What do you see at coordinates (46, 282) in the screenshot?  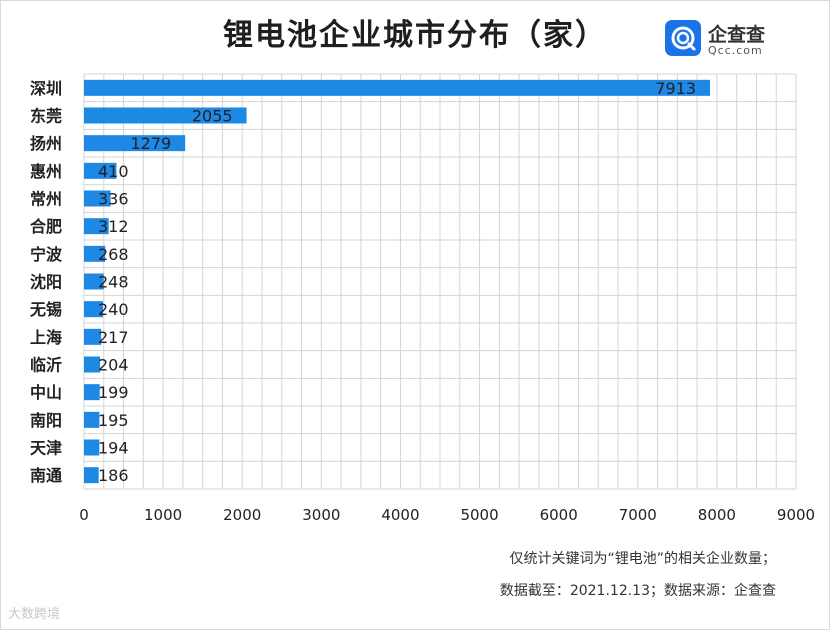 I see `category-label: 沈阳` at bounding box center [46, 282].